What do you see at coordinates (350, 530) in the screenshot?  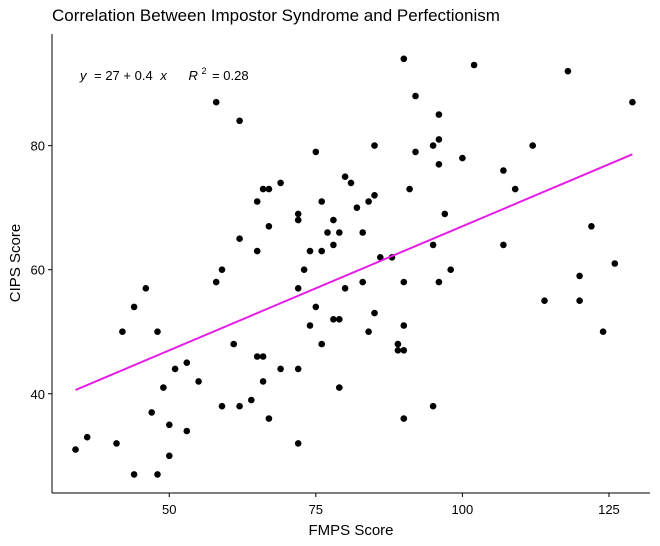 I see `x-axis-title: FMPS Score` at bounding box center [350, 530].